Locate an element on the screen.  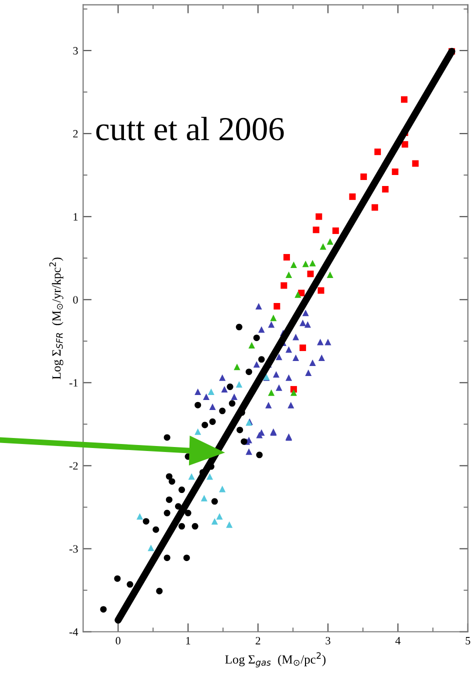
x-tick-label: 5 is located at coordinates (468, 640).